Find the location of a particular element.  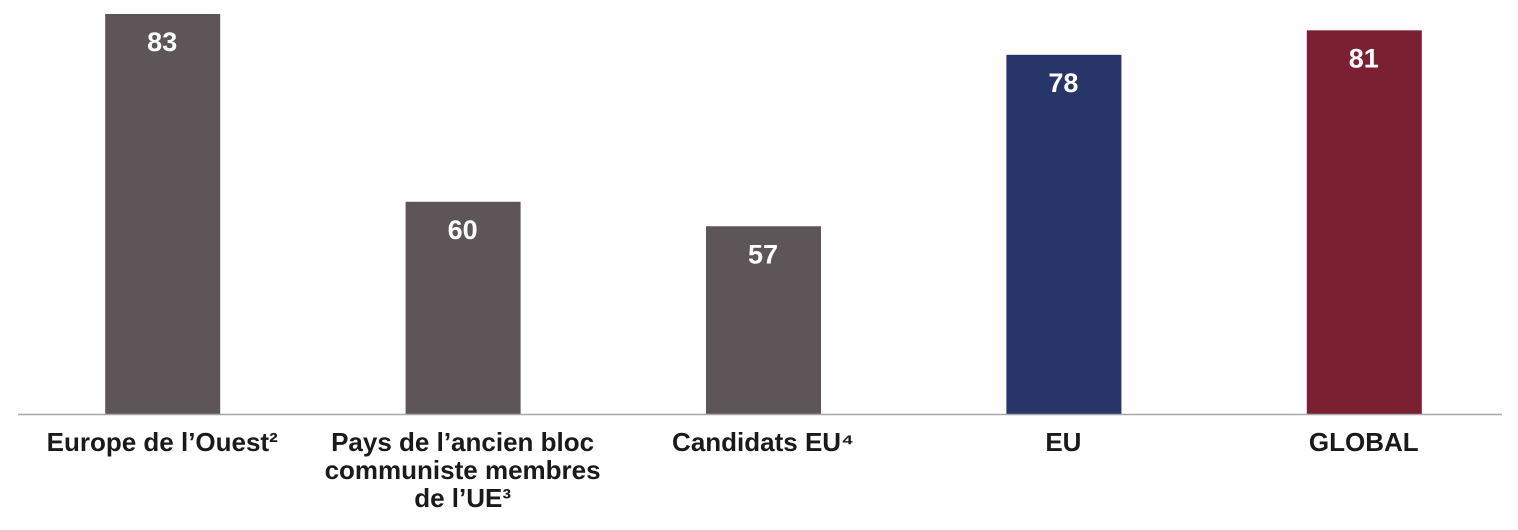

value-label: 57 is located at coordinates (763, 254).